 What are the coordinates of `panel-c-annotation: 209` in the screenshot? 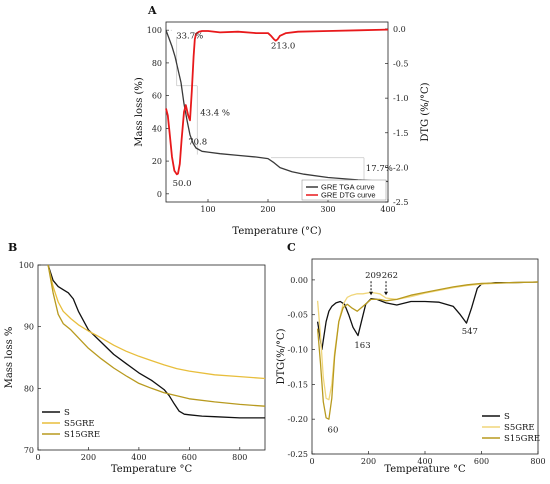 It's located at (373, 276).